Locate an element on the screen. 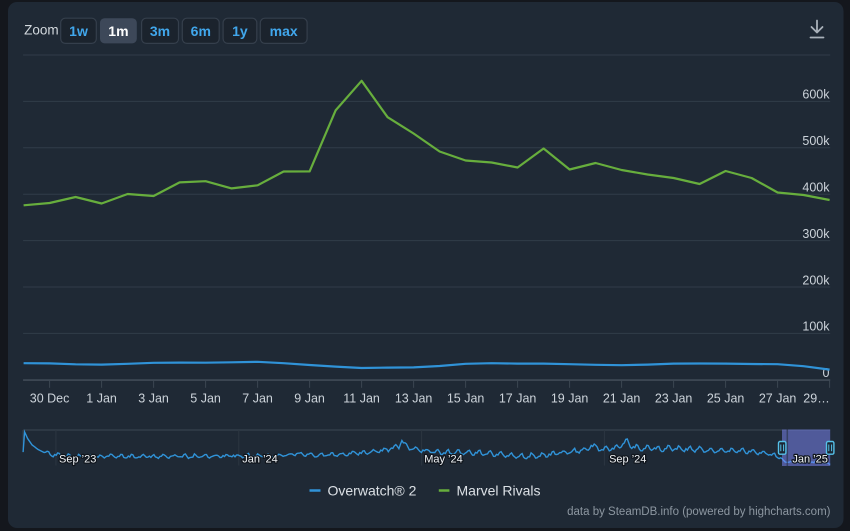 Image resolution: width=850 pixels, height=531 pixels. svg-text: May ’24 is located at coordinates (443, 460).